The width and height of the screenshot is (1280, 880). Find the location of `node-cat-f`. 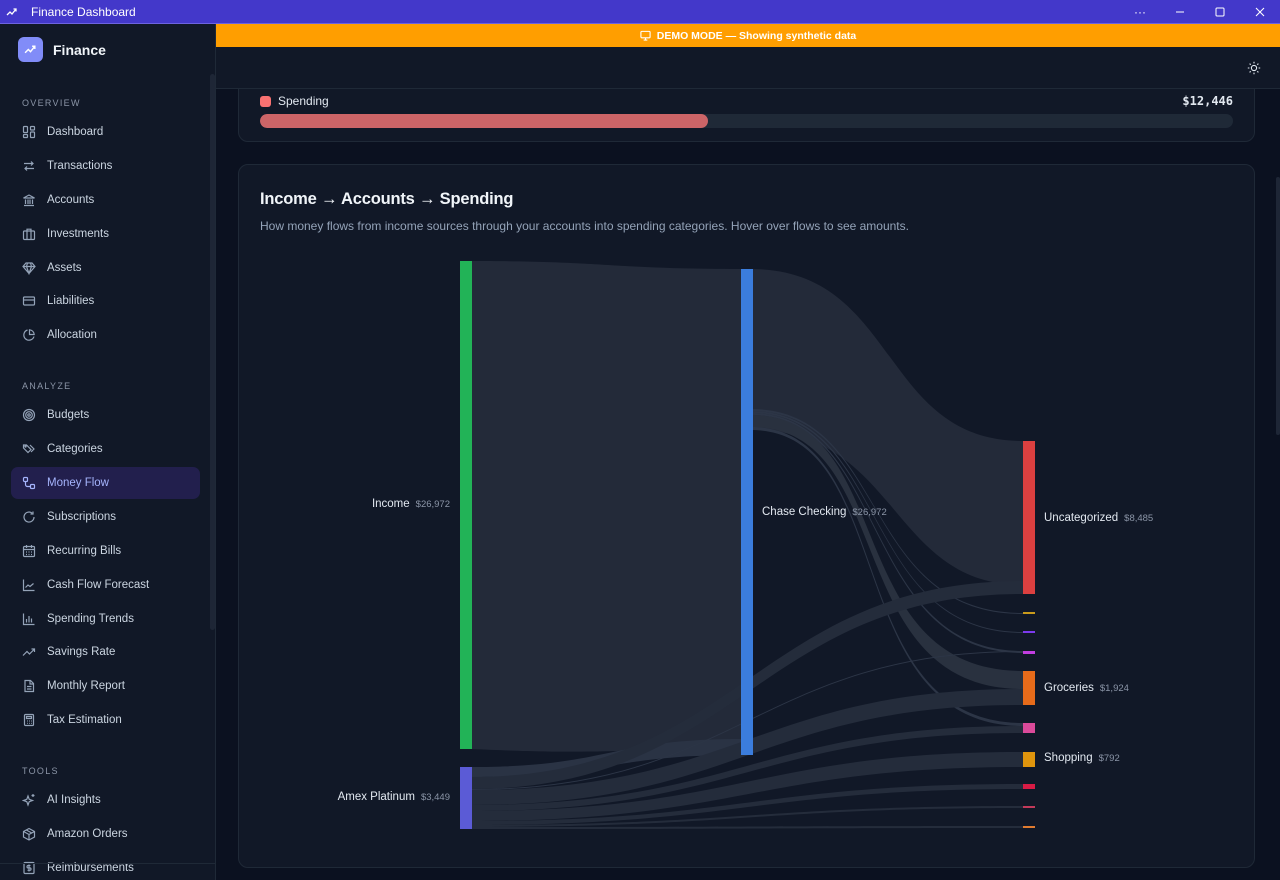

node-cat-f is located at coordinates (1029, 807).